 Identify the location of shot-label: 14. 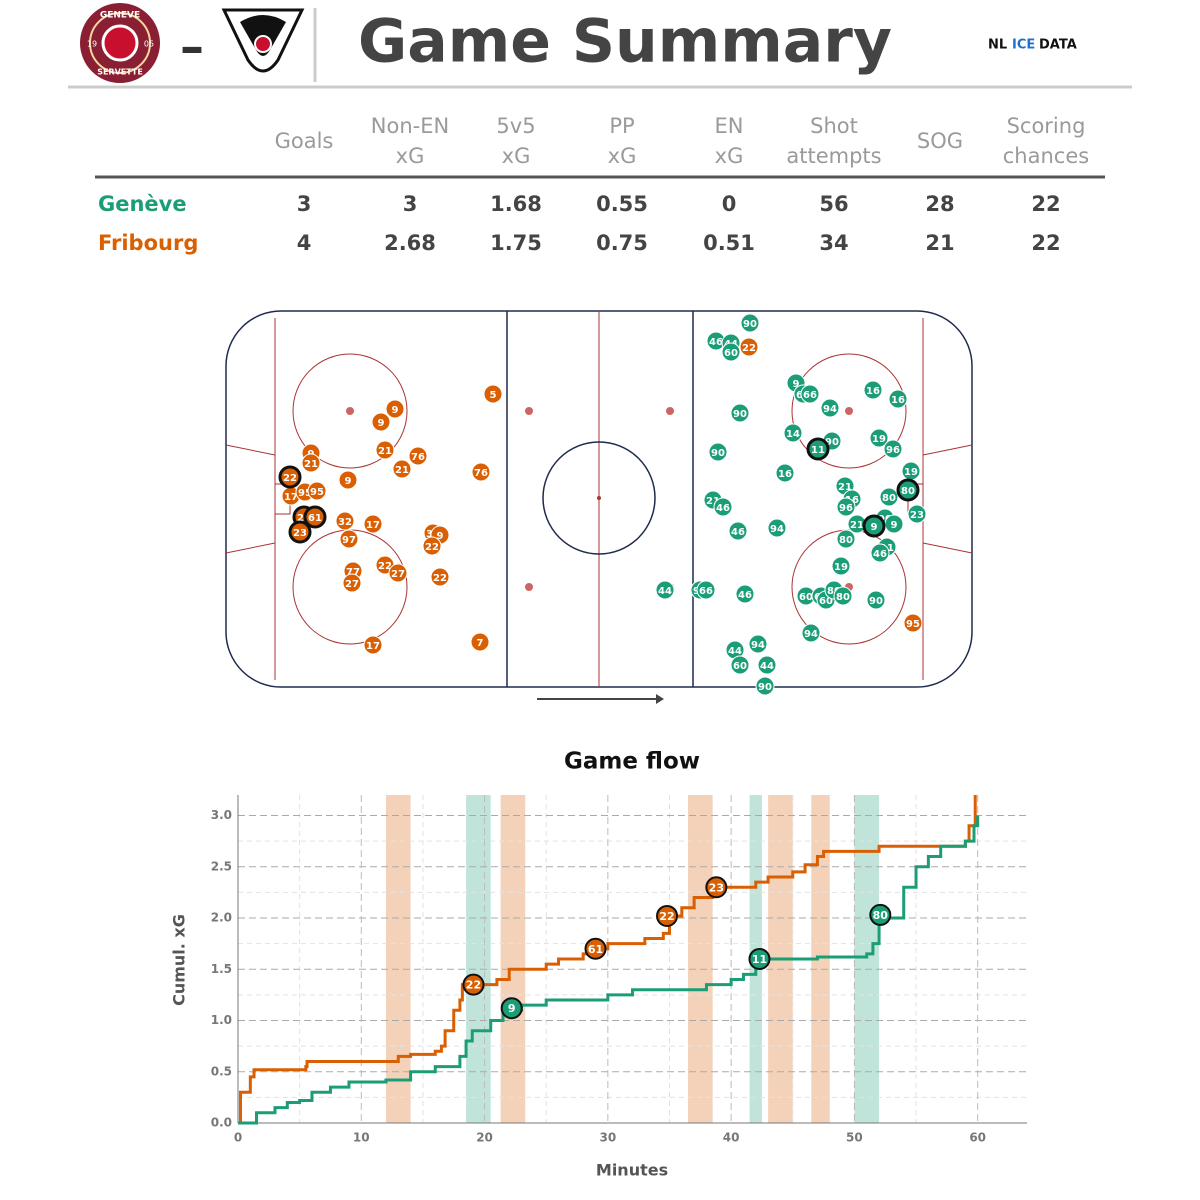
(793, 434).